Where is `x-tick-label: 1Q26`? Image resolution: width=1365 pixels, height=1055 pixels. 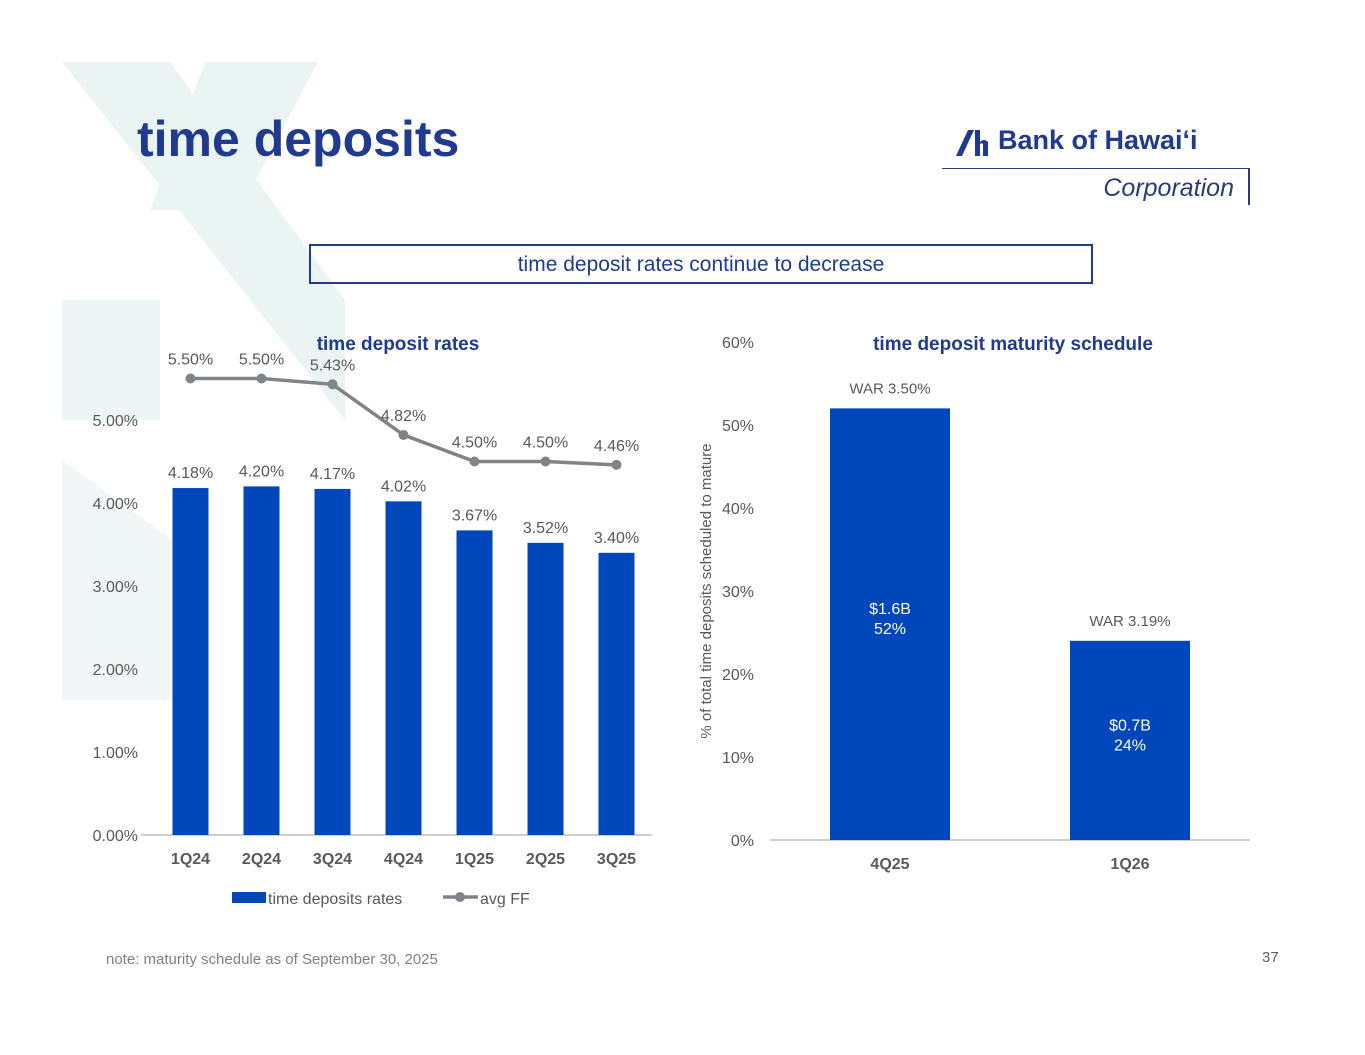 x-tick-label: 1Q26 is located at coordinates (1129, 864).